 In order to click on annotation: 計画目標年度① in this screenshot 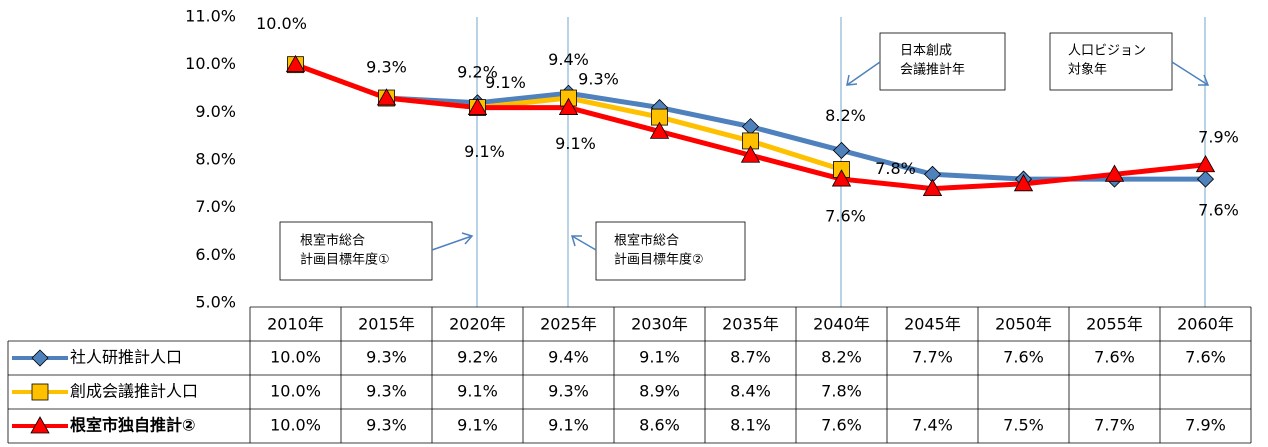, I will do `click(345, 260)`.